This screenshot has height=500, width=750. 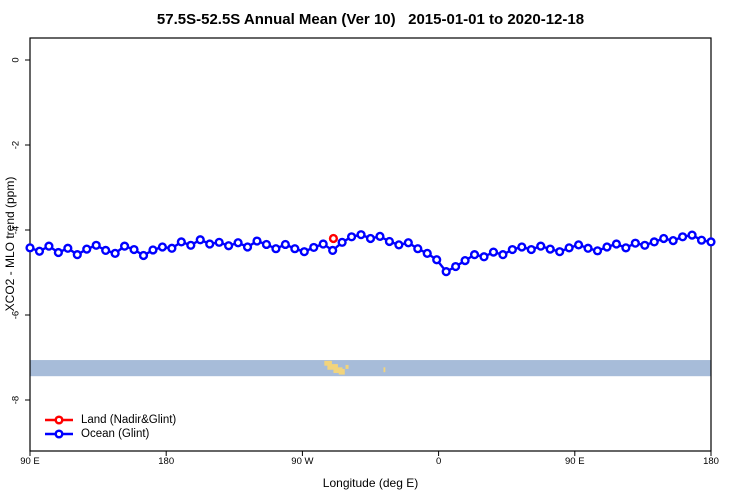 I want to click on legend-item-ocean: Ocean (Glint), so click(x=110, y=434).